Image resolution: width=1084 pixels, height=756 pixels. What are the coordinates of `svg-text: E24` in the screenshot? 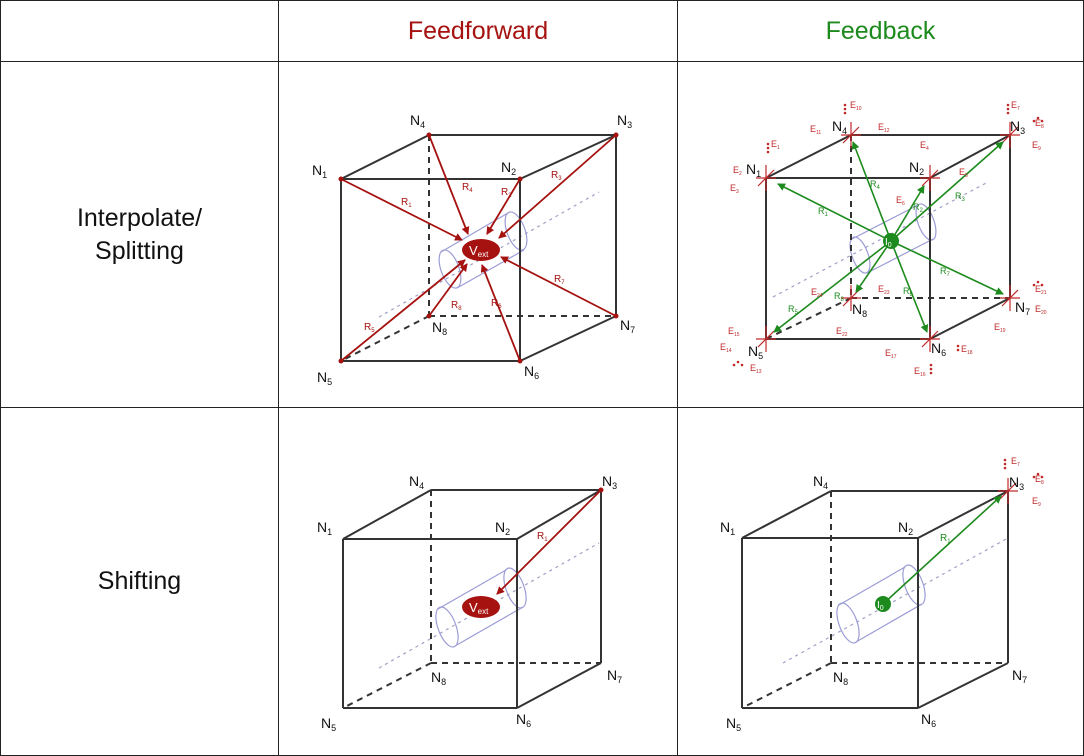 It's located at (817, 293).